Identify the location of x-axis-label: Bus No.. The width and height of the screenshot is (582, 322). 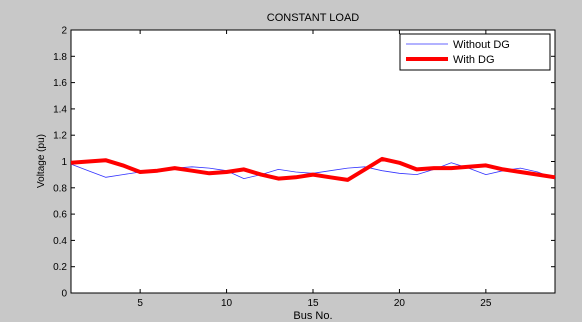
(312, 316).